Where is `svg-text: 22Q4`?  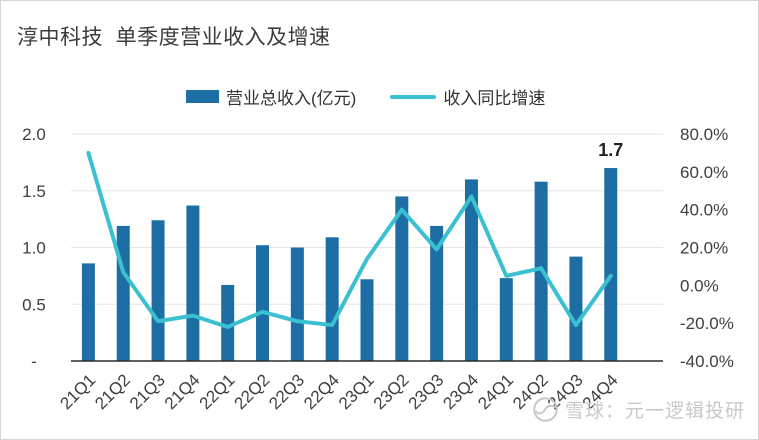
svg-text: 22Q4 is located at coordinates (321, 391).